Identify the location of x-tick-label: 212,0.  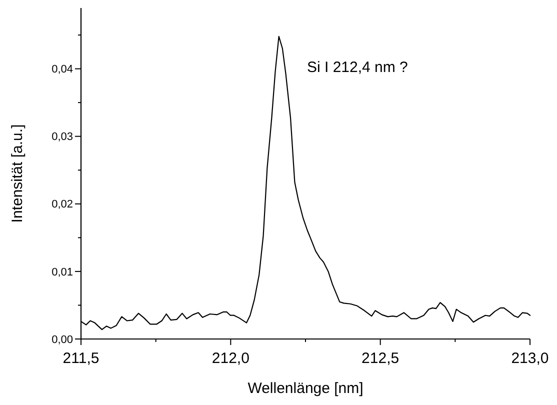
(231, 358).